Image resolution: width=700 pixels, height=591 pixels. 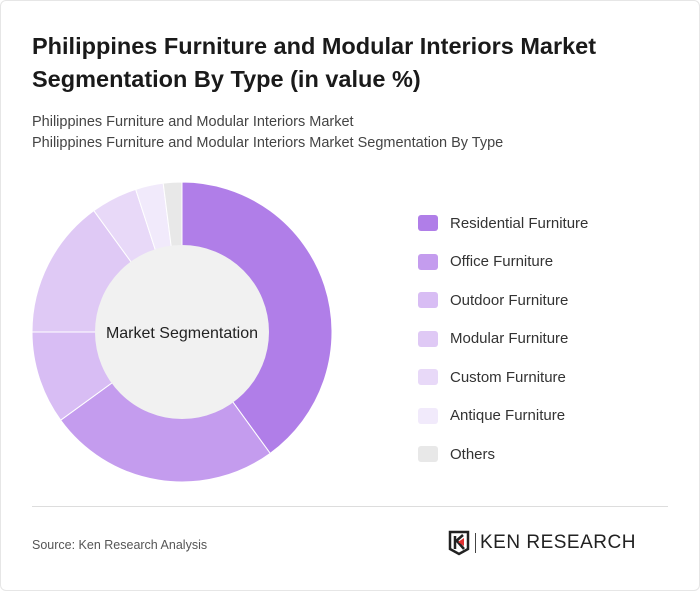 I want to click on divider, so click(x=350, y=506).